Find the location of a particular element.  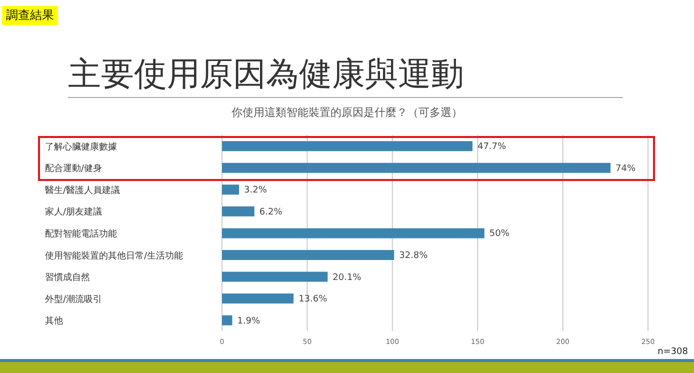

y-tick-label: 外型/潮流吸引 is located at coordinates (73, 299).